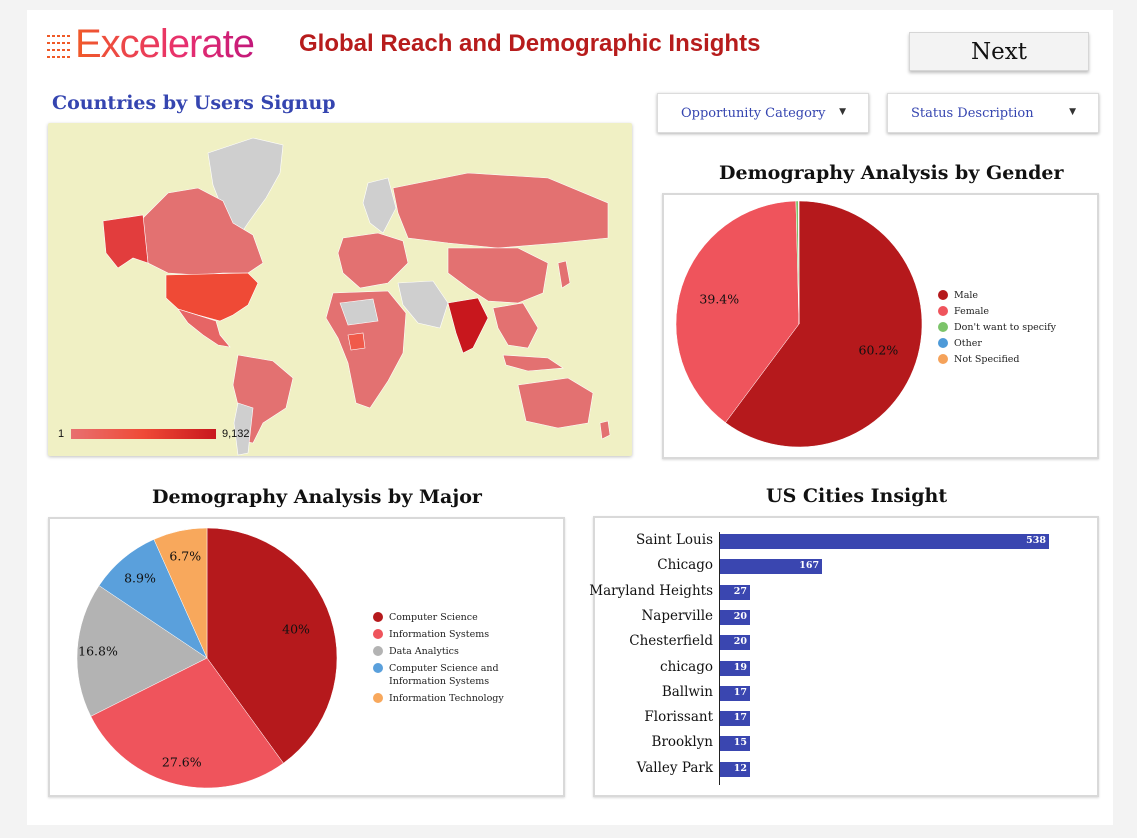 The image size is (1137, 838). I want to click on major-percent-label: 8.9%, so click(140, 578).